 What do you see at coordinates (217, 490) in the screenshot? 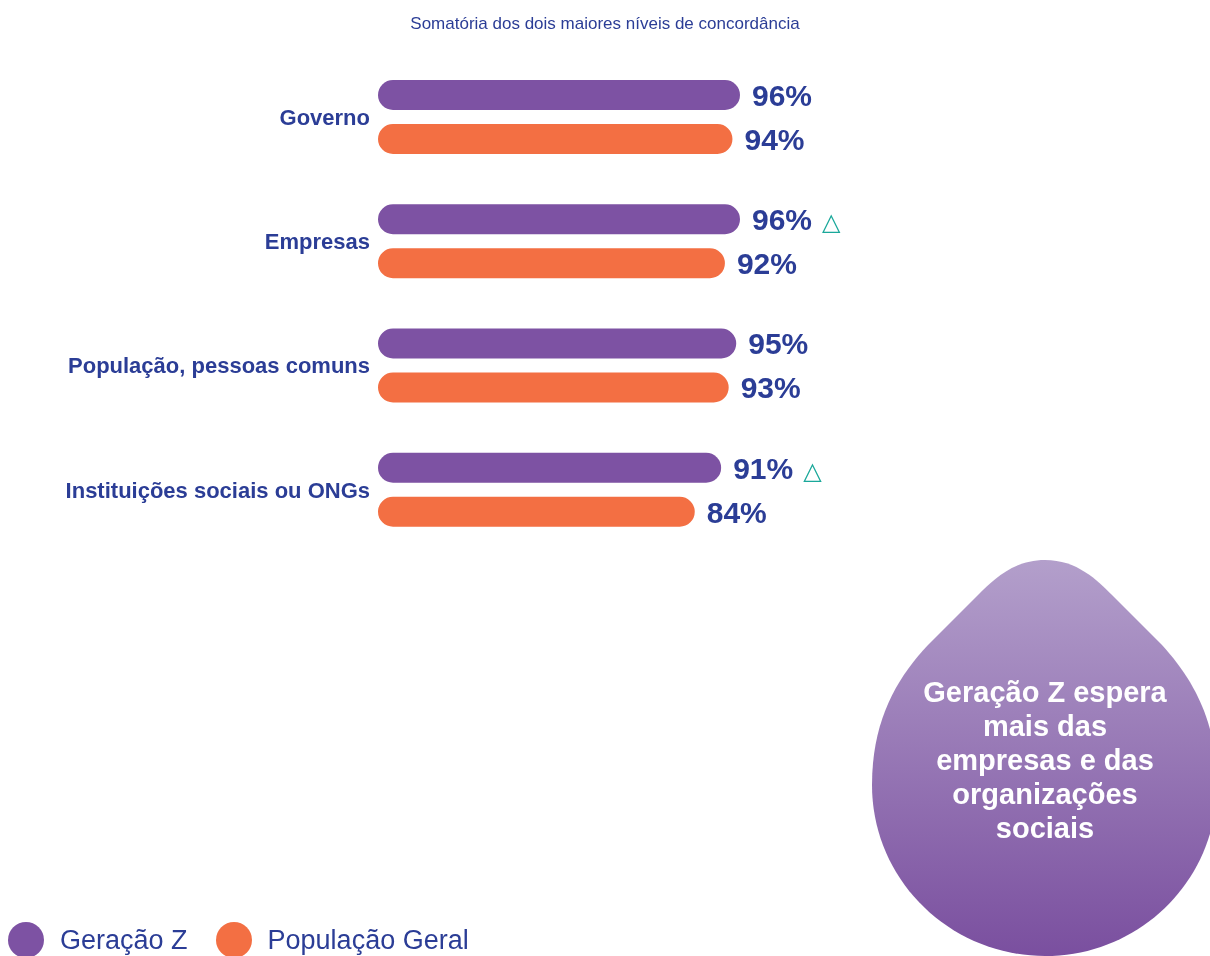
I see `y-tick-label: Instituições sociais ou ONGs` at bounding box center [217, 490].